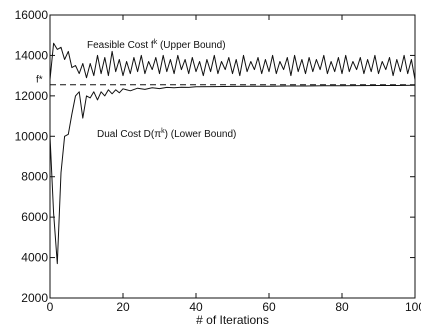  Describe the element at coordinates (50, 307) in the screenshot. I see `x-tick-label: 0` at that location.